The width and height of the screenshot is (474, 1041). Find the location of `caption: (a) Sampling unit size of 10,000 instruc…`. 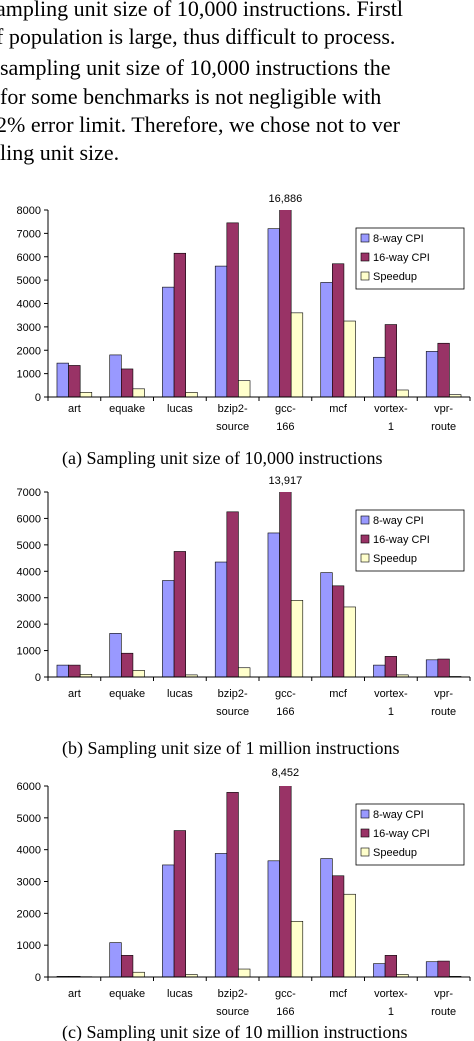

caption: (a) Sampling unit size of 10,000 instruc… is located at coordinates (222, 458).